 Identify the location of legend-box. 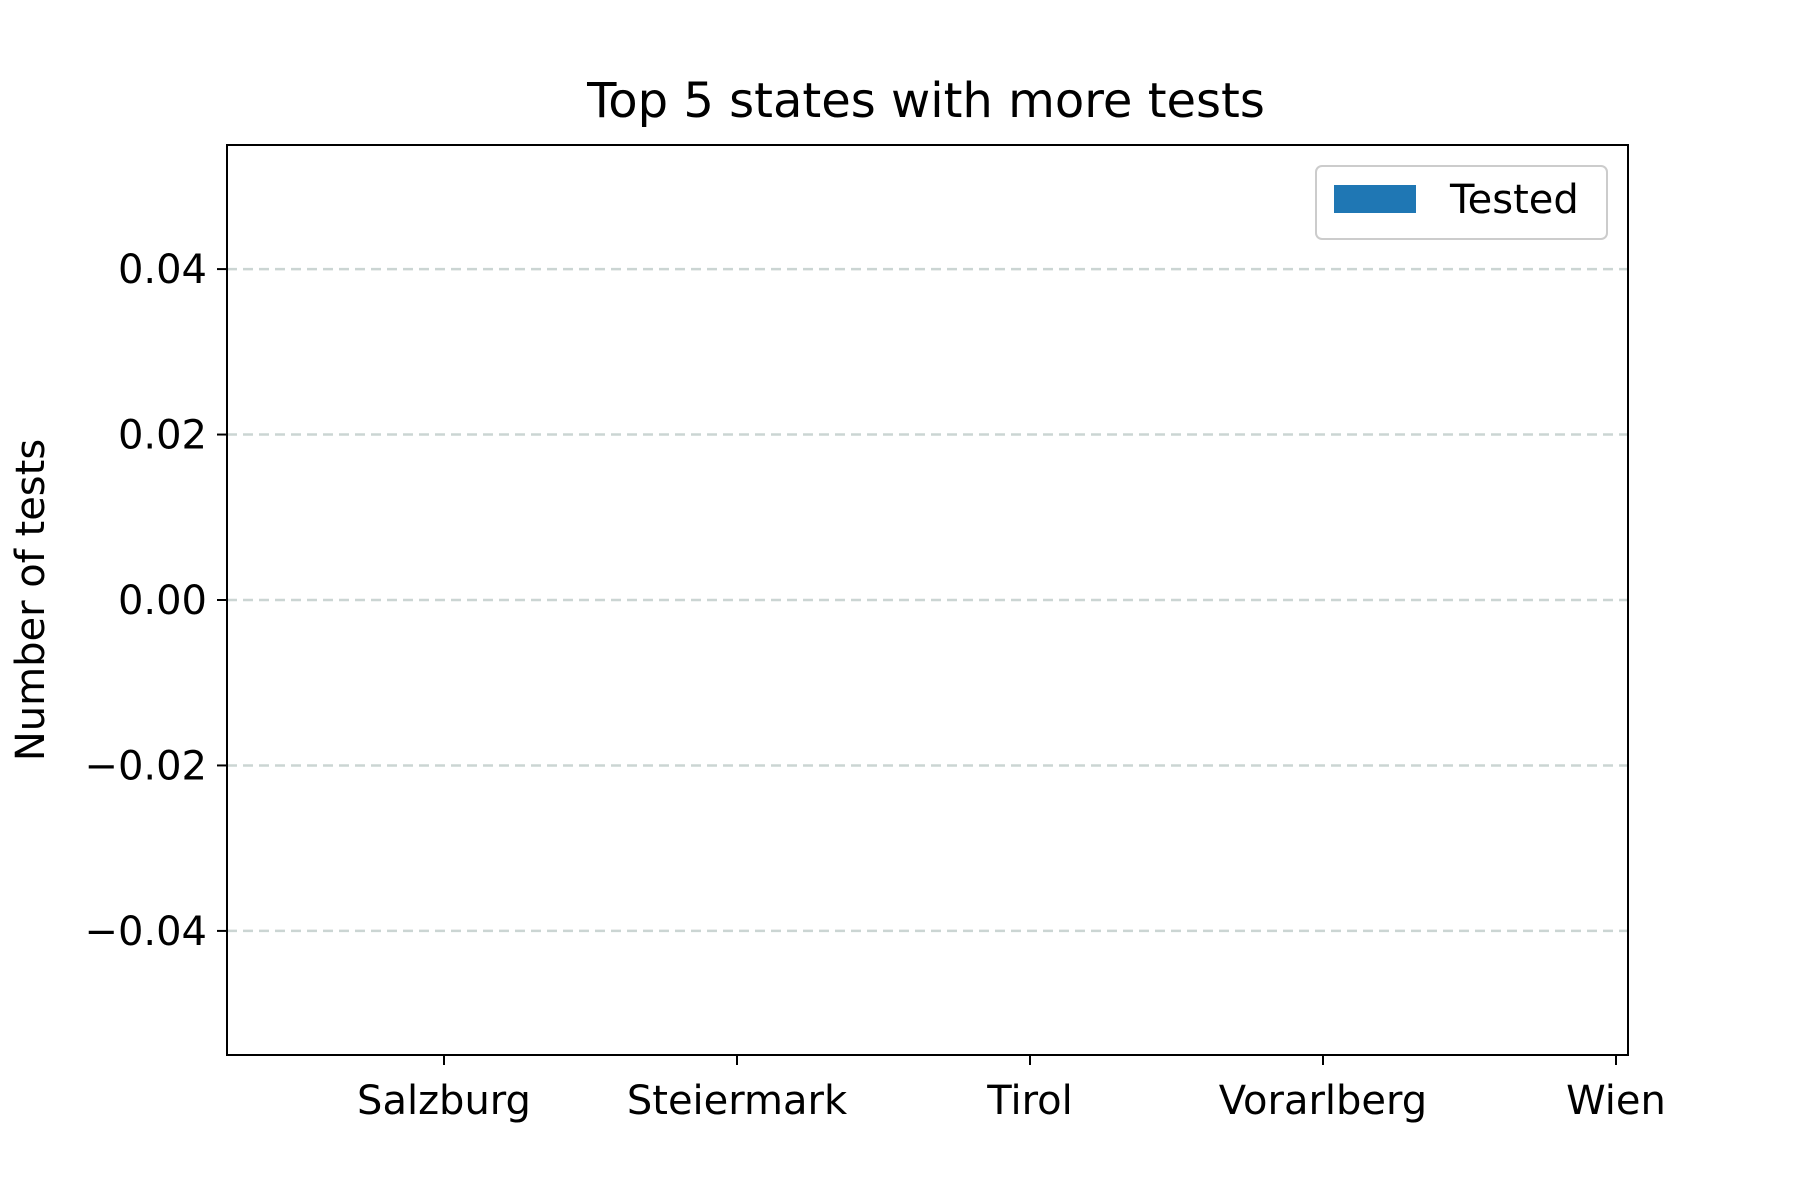
(1461, 202).